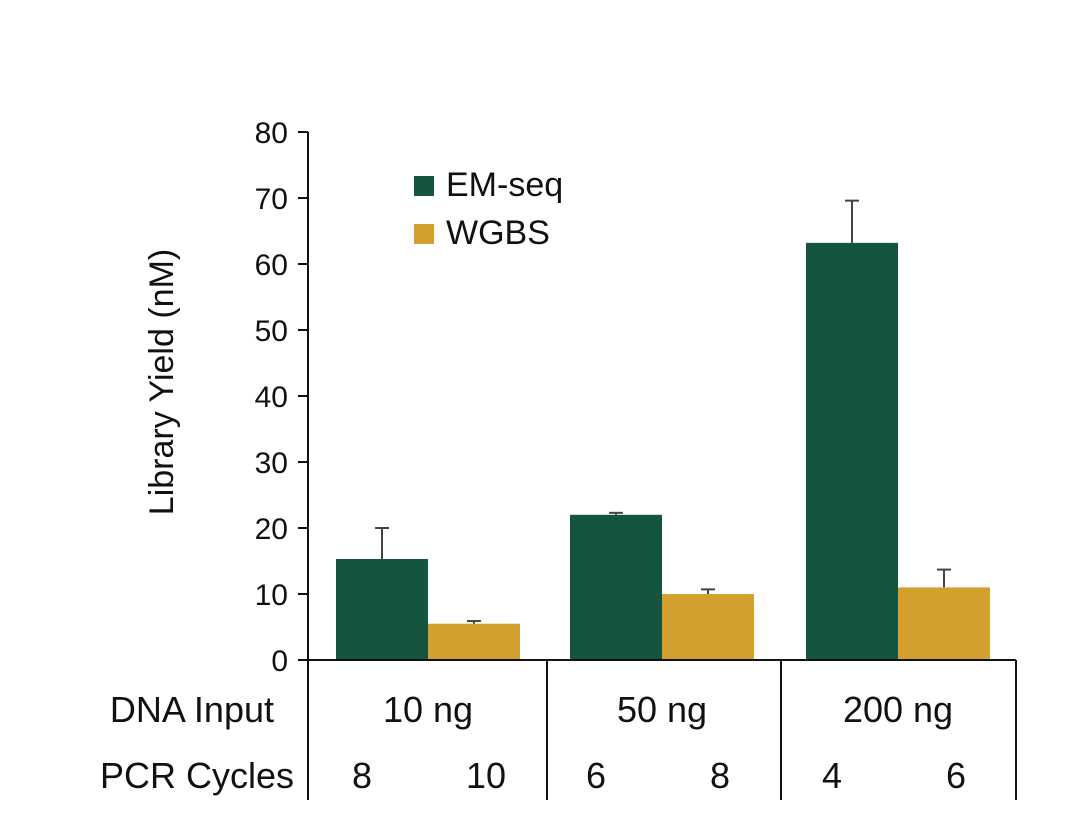  I want to click on pcr-cycles-em-seq: 8, so click(362, 775).